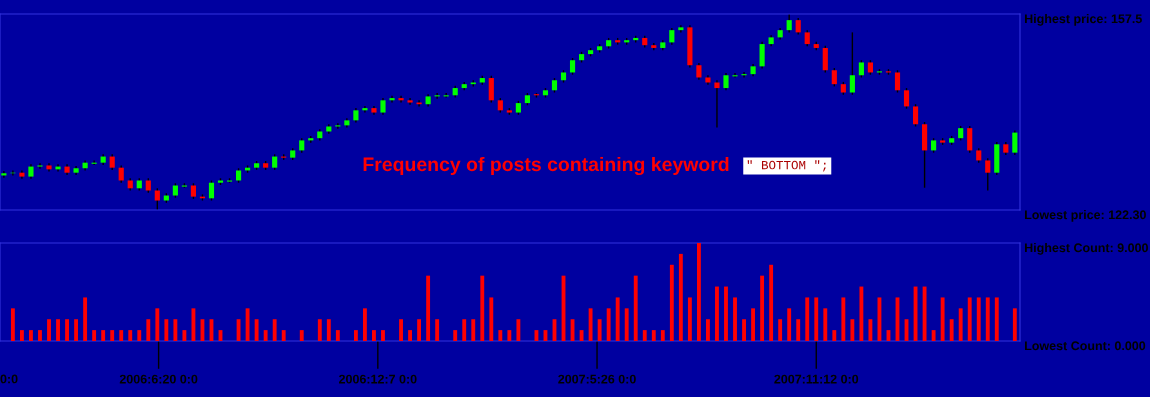  I want to click on x-tick-label: 2006:12:7 0:0, so click(378, 379).